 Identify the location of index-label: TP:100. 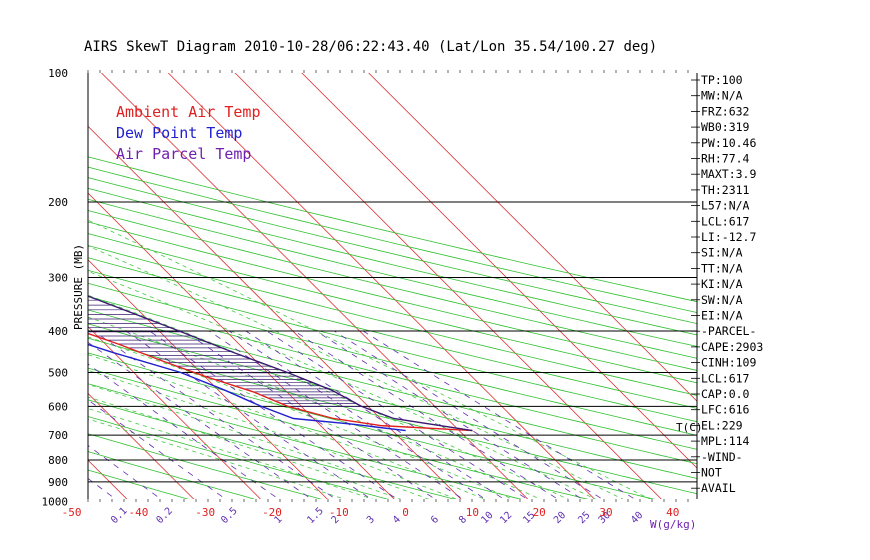
(722, 80).